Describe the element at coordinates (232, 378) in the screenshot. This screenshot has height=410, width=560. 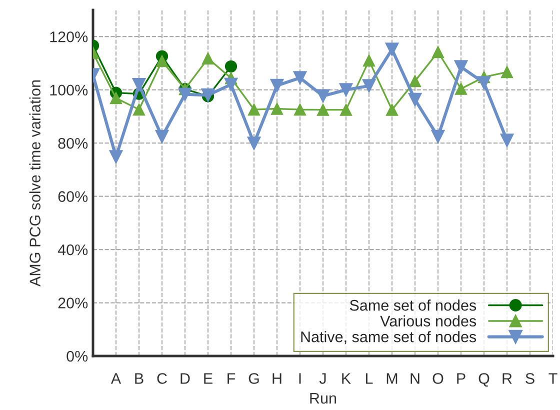
I see `x-tick-label: F` at that location.